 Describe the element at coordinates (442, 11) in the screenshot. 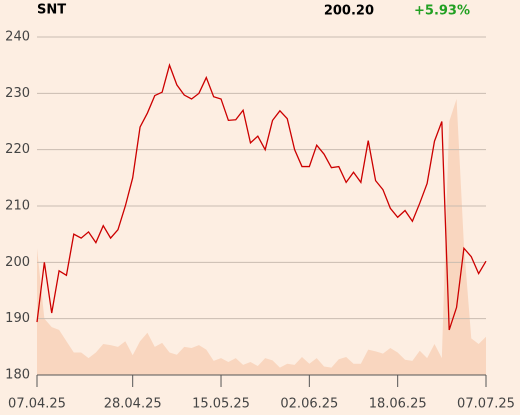

I see `price-change: +5.93%` at that location.